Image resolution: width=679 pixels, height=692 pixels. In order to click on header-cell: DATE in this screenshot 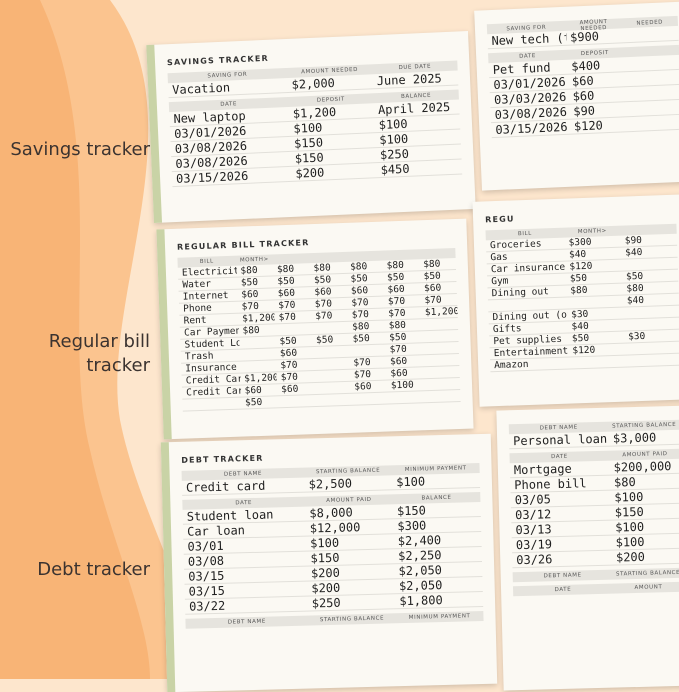, I will do `click(563, 590)`.